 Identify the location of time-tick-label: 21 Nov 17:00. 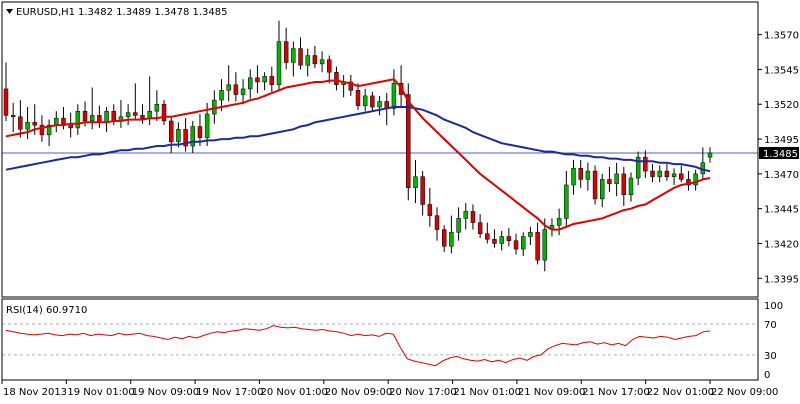
(615, 392).